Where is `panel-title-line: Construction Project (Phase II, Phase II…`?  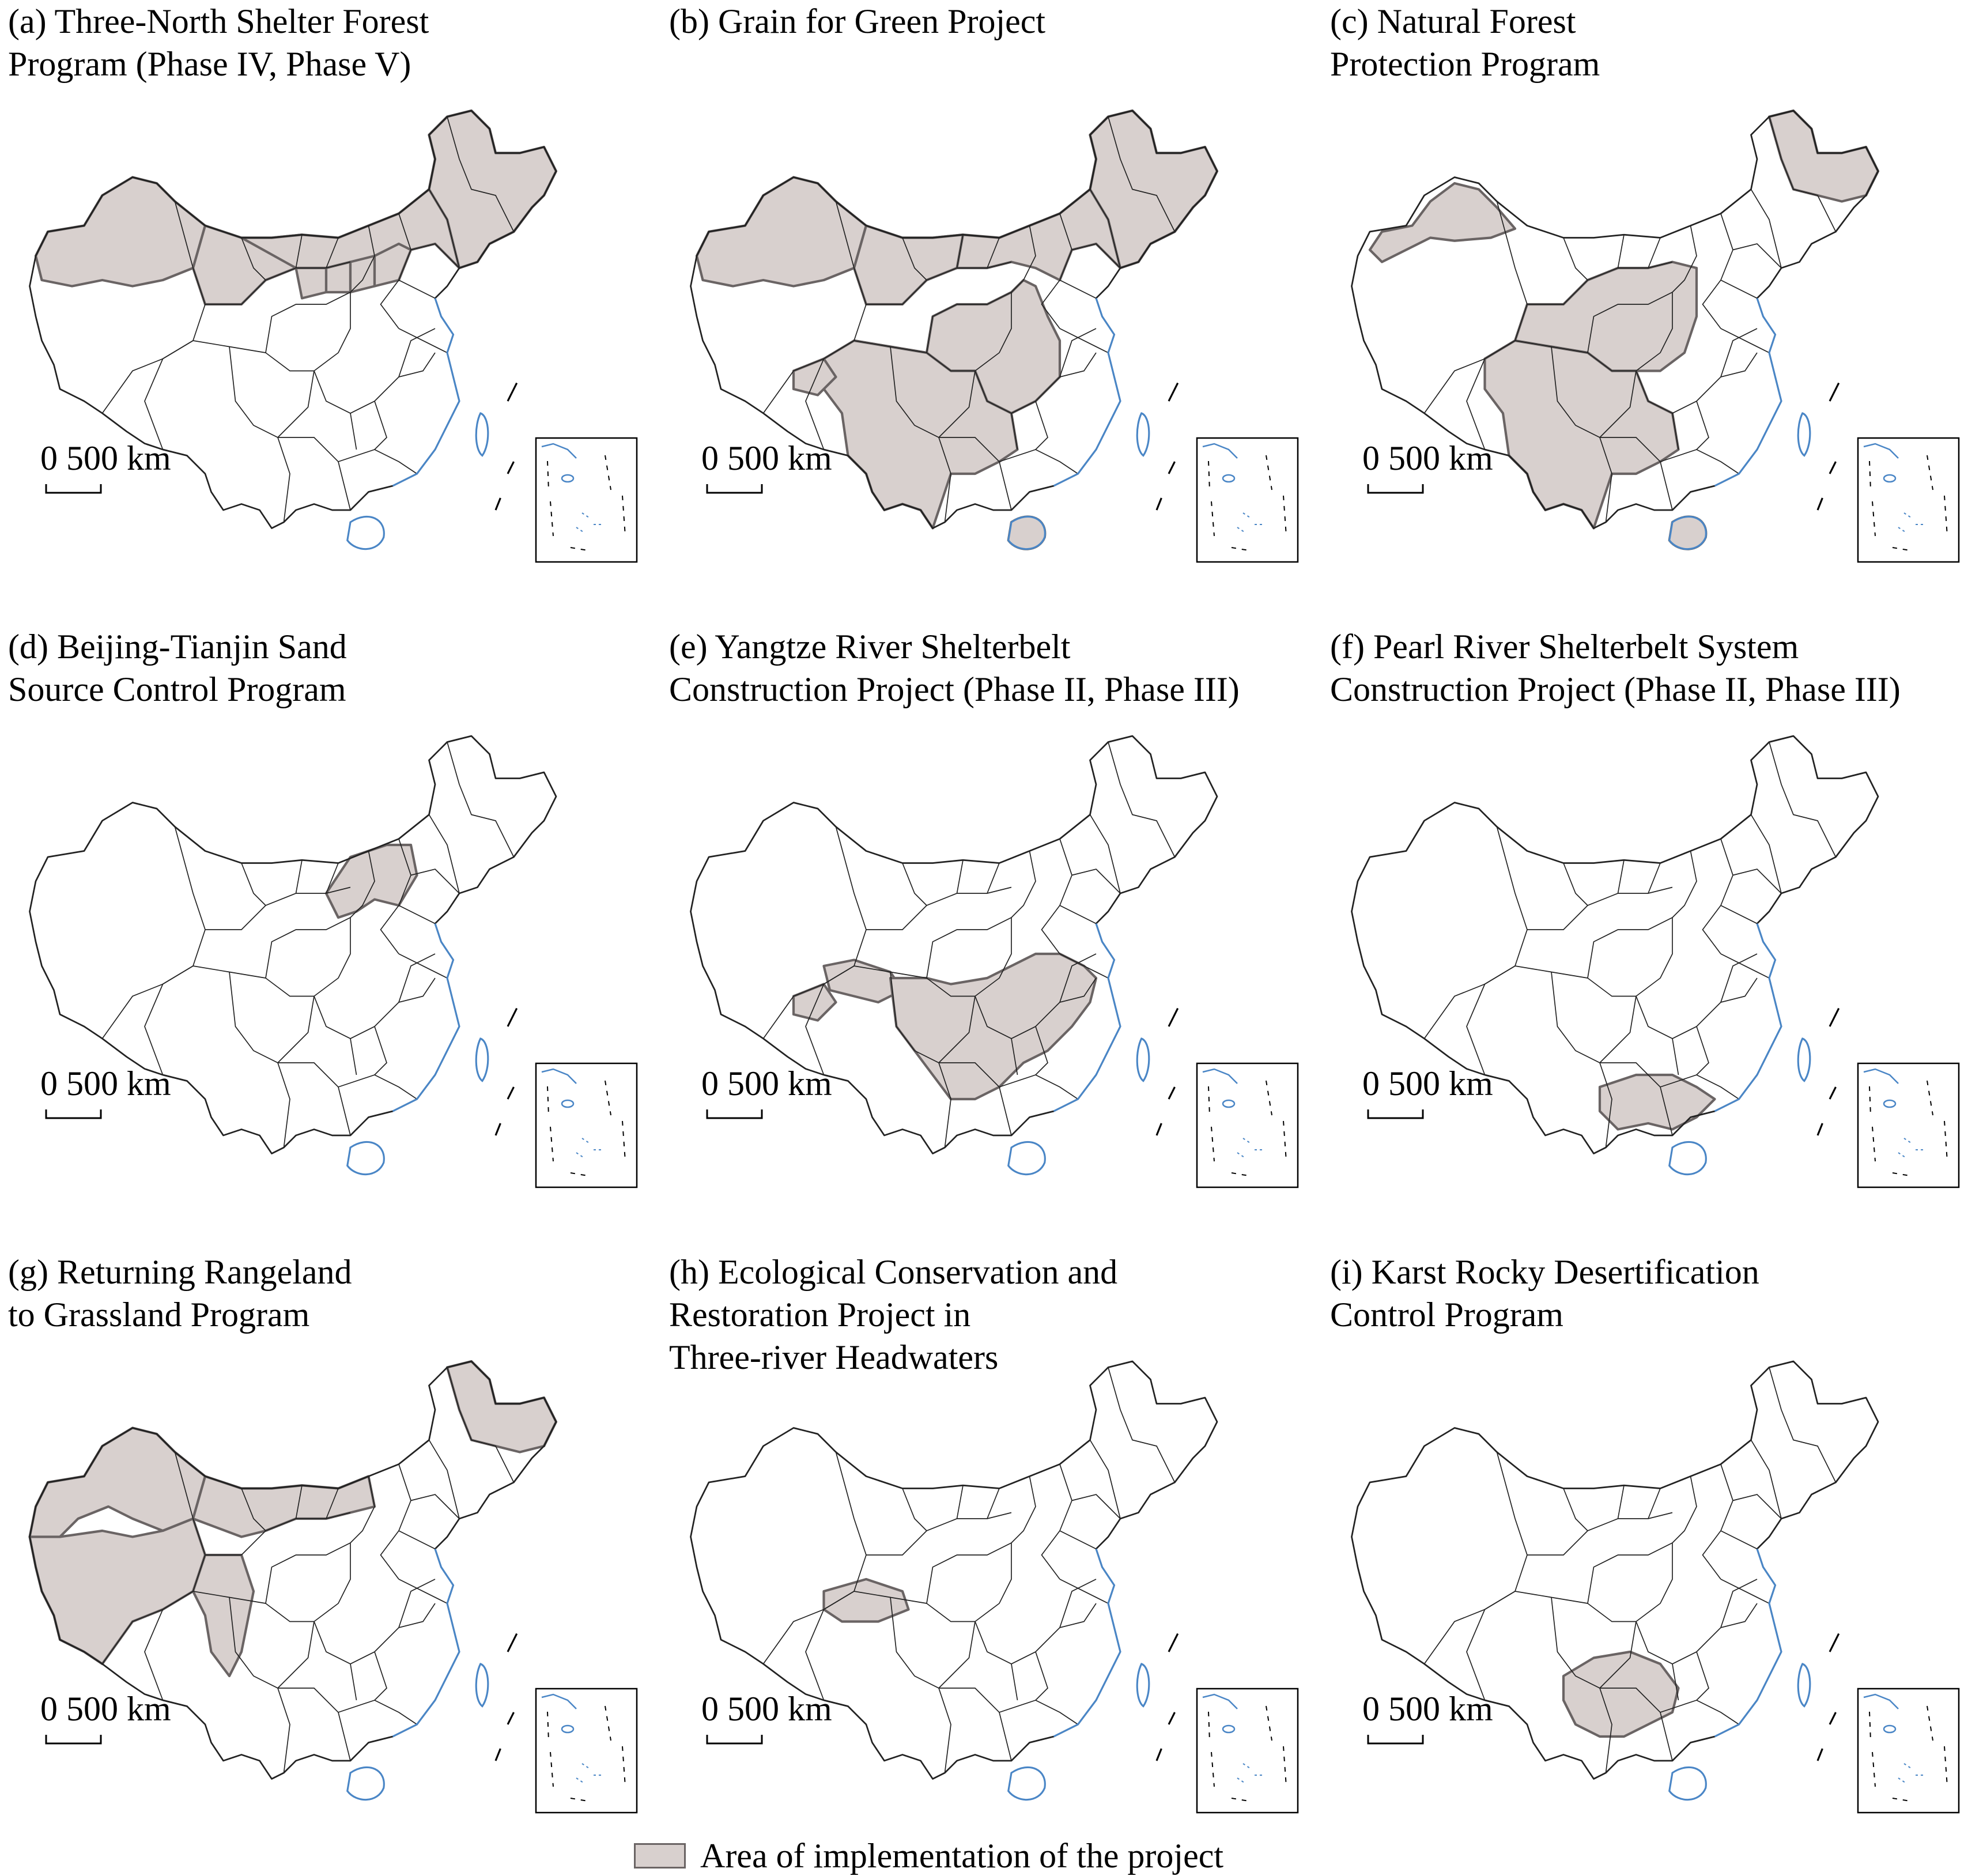
panel-title-line: Construction Project (Phase II, Phase II… is located at coordinates (955, 689).